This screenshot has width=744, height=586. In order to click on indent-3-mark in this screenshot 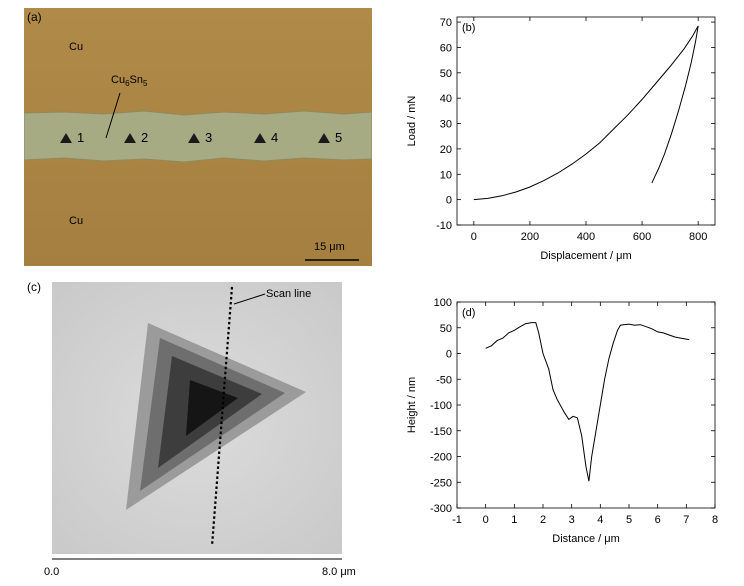, I will do `click(194, 138)`.